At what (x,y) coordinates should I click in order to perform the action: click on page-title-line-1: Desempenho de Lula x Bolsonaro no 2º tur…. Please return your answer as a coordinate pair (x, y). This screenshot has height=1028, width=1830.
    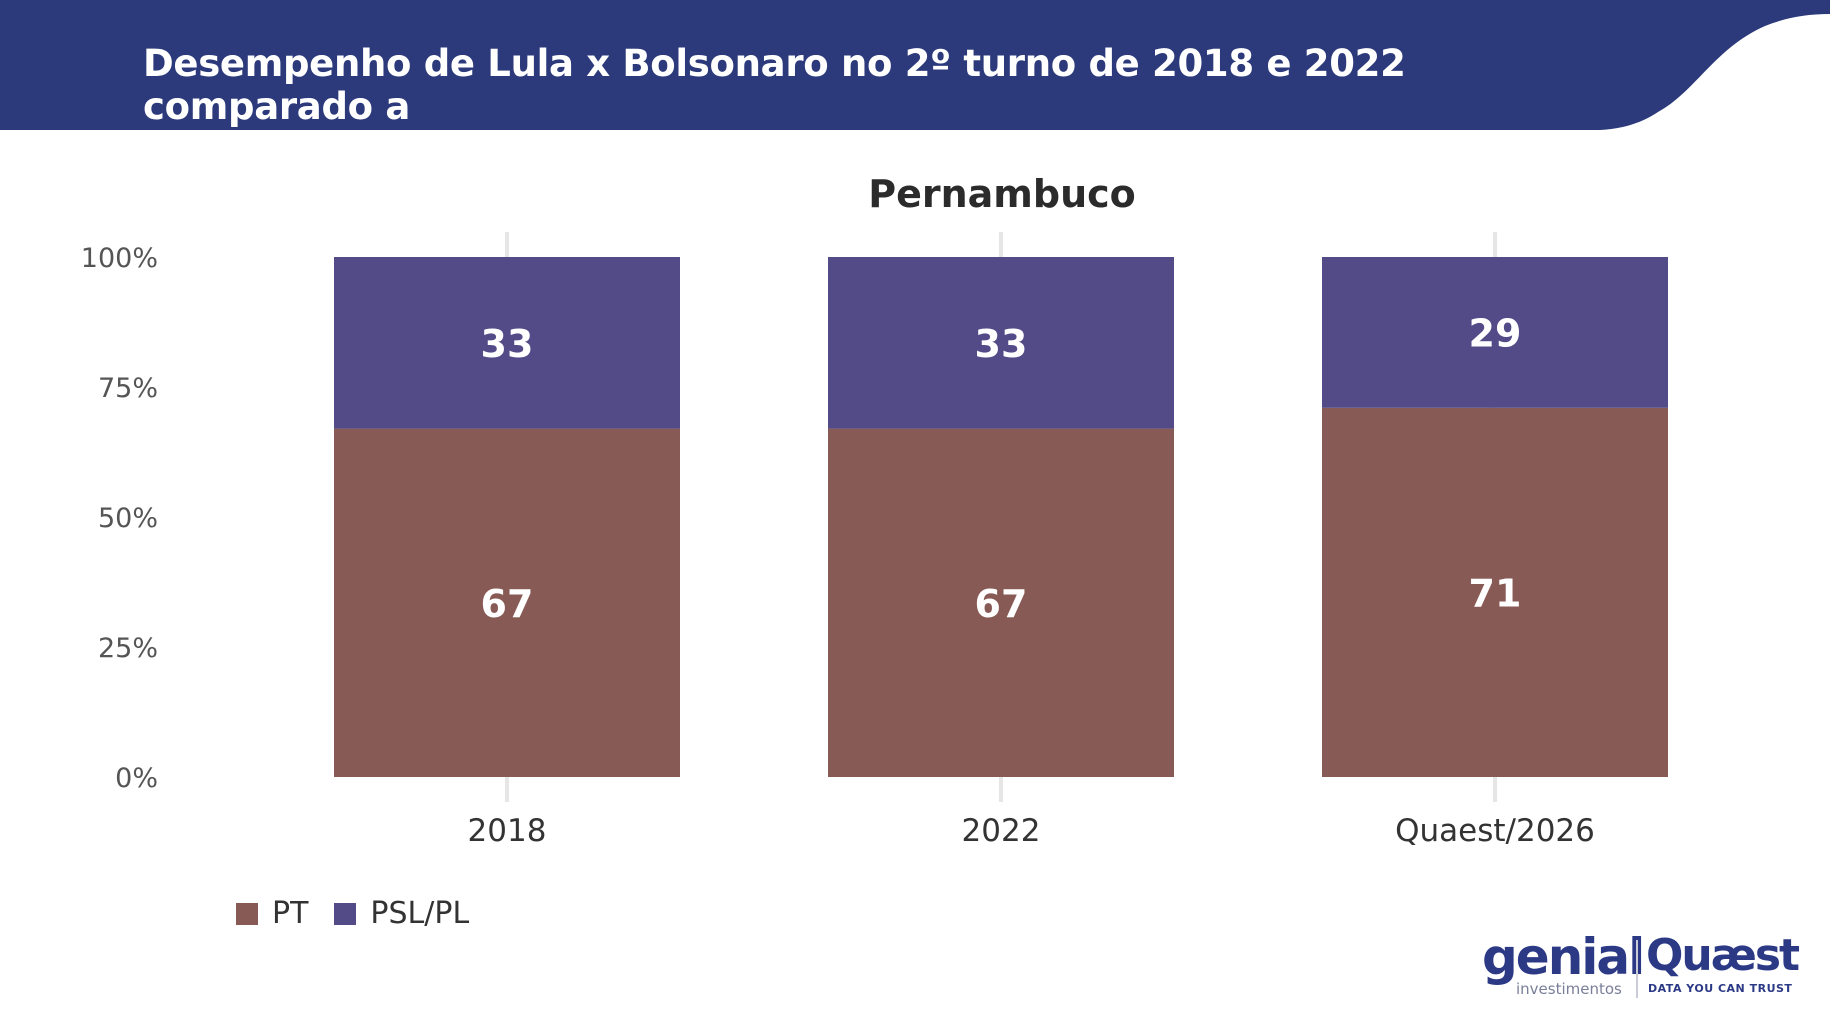
    Looking at the image, I should click on (774, 85).